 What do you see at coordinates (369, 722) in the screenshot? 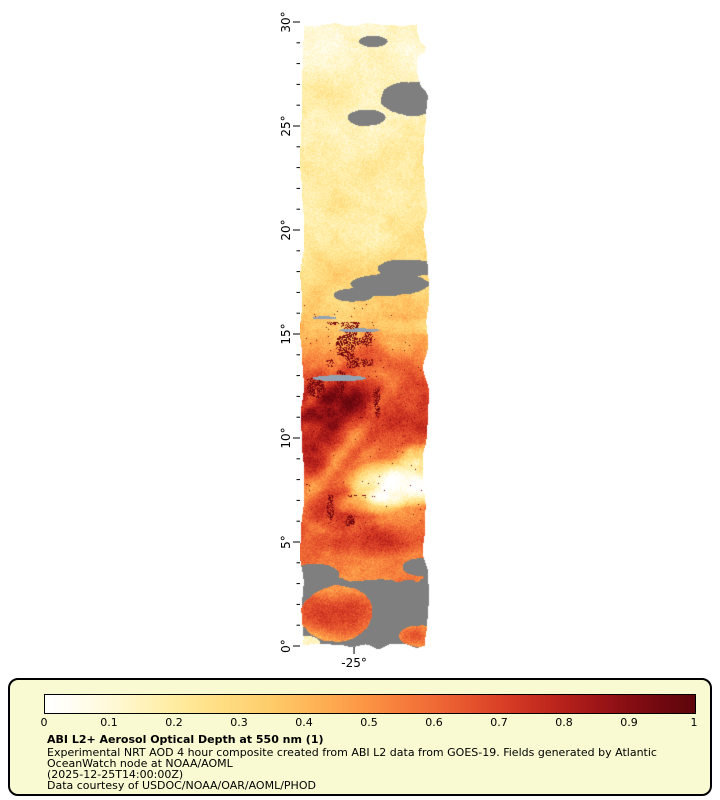
I see `colorbar-tick-label: 0.5` at bounding box center [369, 722].